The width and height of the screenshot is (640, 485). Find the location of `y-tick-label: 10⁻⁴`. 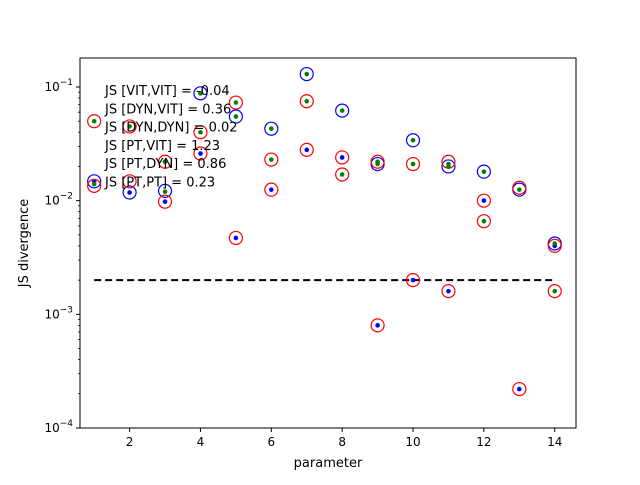

y-tick-label: 10⁻⁴ is located at coordinates (58, 427).